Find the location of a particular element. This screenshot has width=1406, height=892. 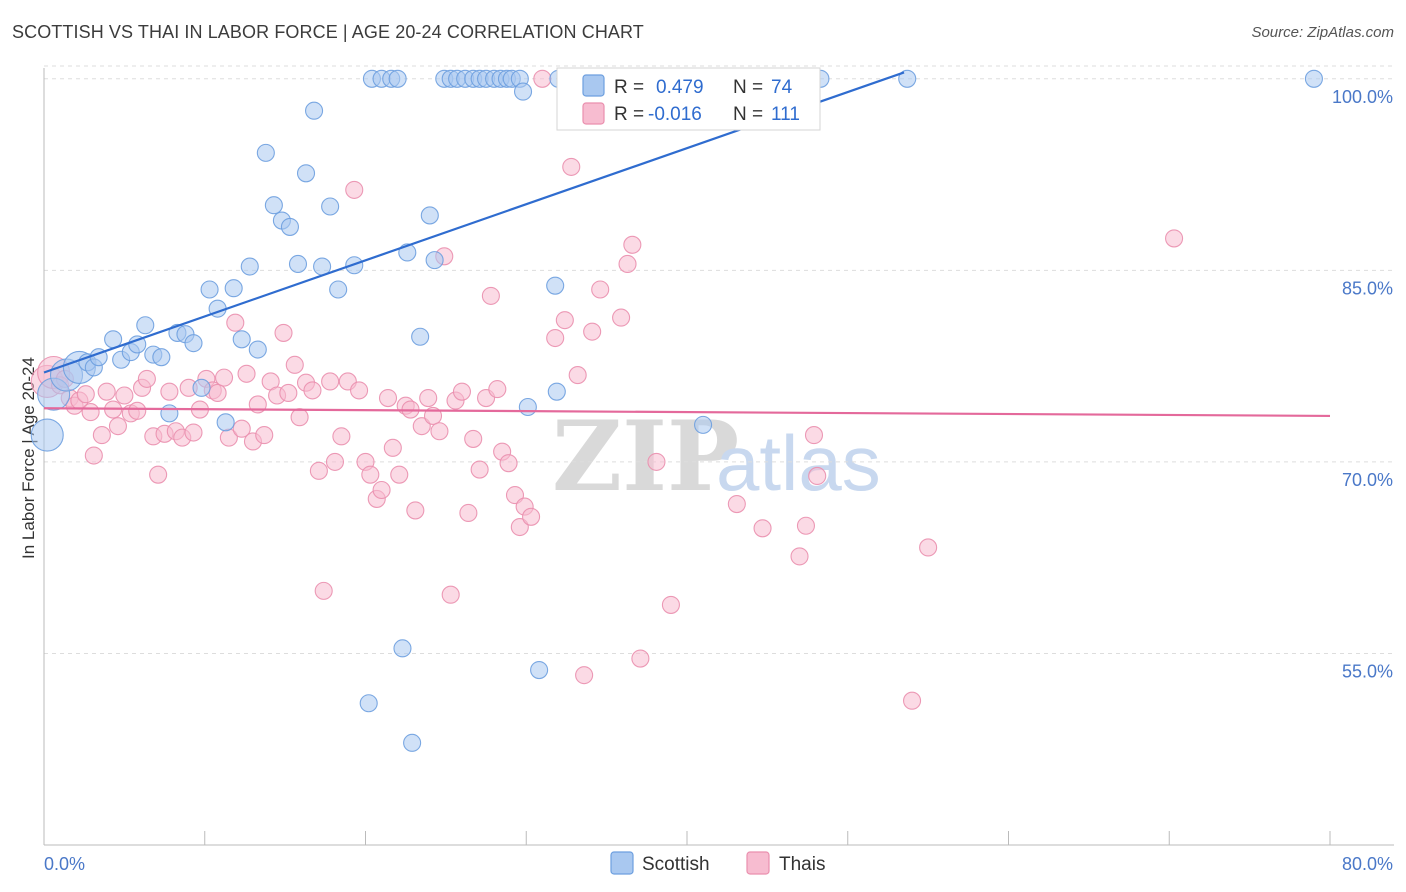

y-tick-label: 55.0% is located at coordinates (1367, 671).